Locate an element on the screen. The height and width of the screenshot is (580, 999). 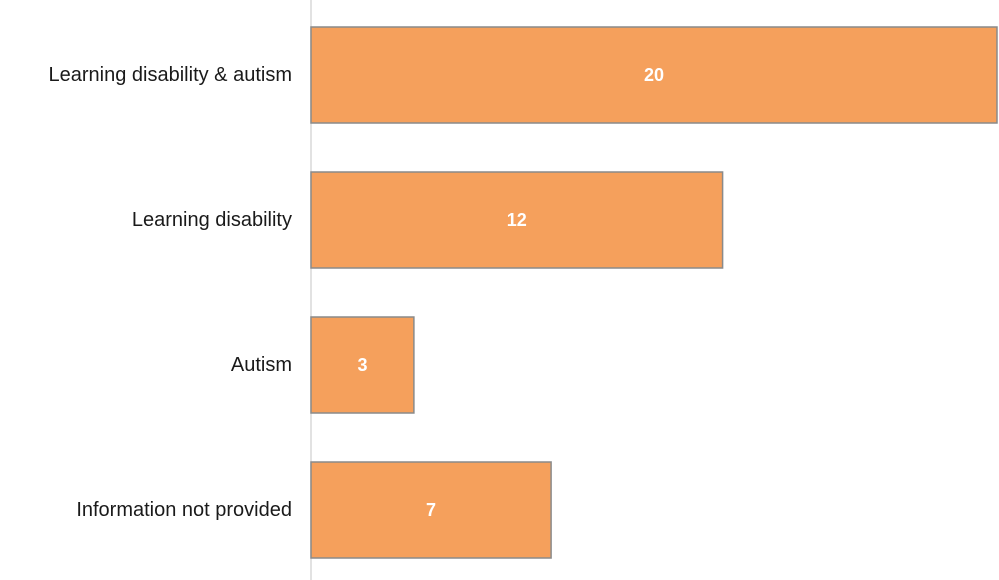
value-label-0: 20 is located at coordinates (654, 75).